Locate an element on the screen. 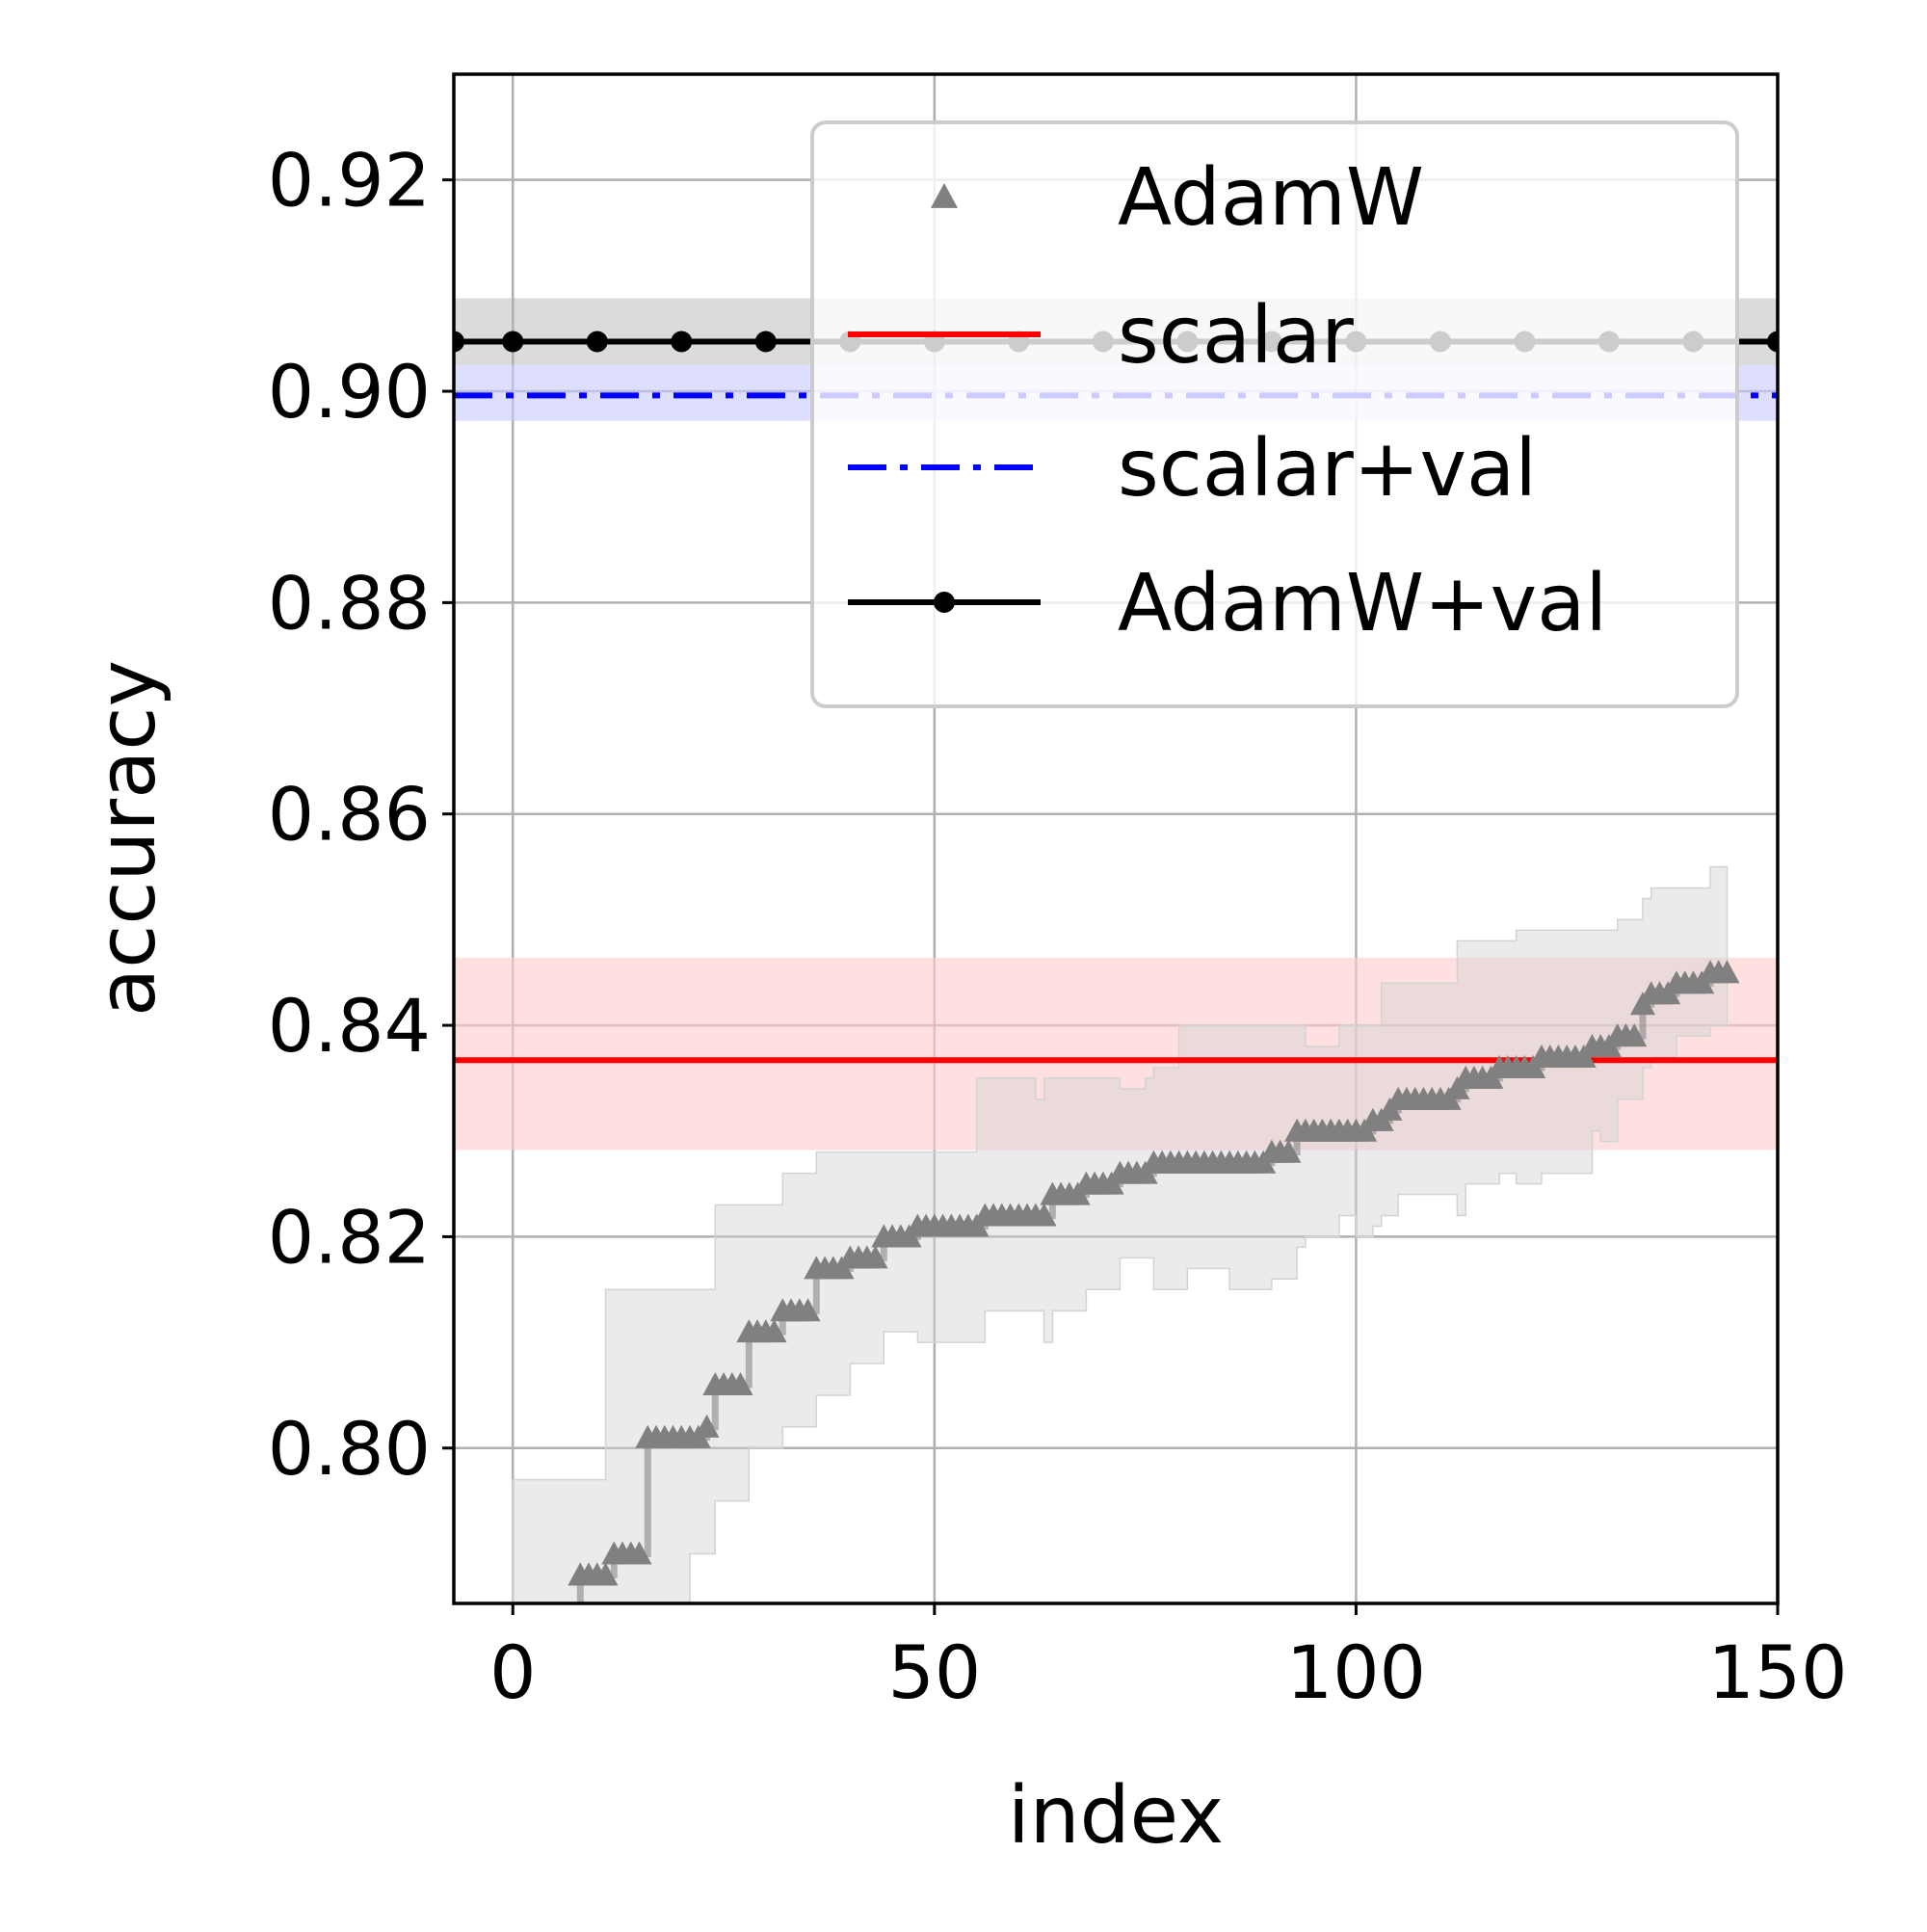 This screenshot has width=1927, height=1932. y-tick-label: 0.90 is located at coordinates (349, 392).